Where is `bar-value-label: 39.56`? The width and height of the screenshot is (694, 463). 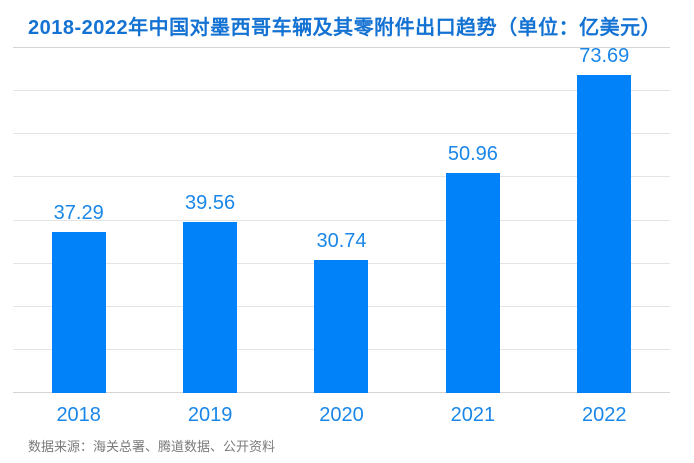
bar-value-label: 39.56 is located at coordinates (210, 203).